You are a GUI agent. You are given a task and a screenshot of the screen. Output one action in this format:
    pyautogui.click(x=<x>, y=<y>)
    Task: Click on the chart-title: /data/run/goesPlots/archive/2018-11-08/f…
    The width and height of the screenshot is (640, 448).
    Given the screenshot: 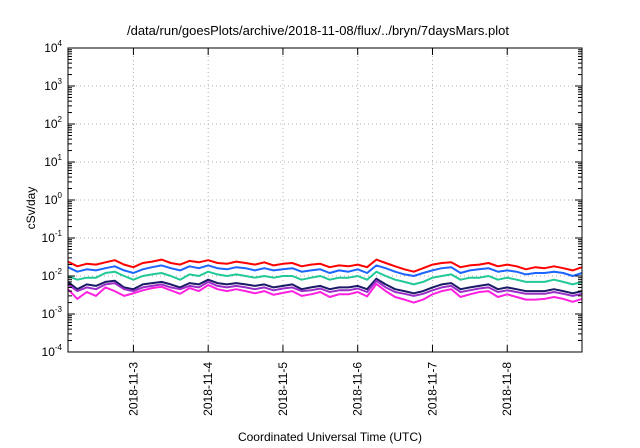 What is the action you would take?
    pyautogui.click(x=318, y=30)
    